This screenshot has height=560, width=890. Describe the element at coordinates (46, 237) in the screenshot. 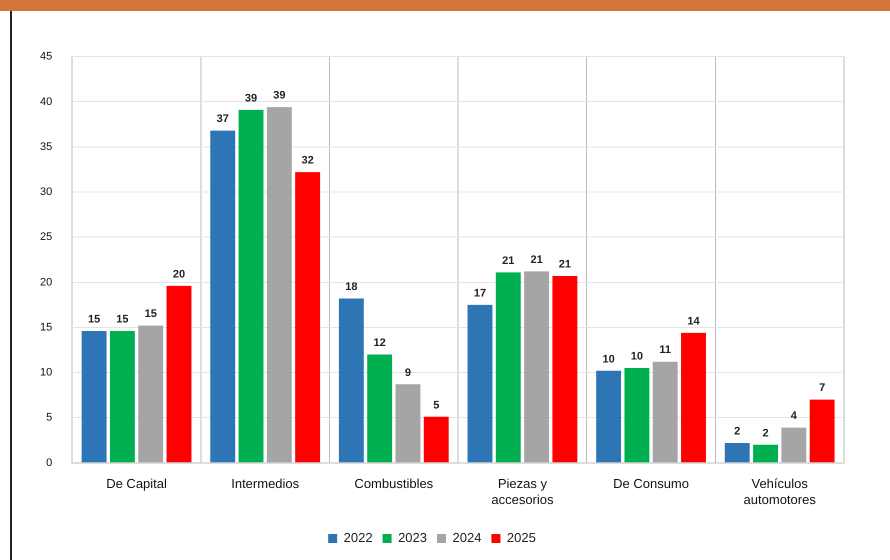

I see `y-tick-label: 25` at that location.